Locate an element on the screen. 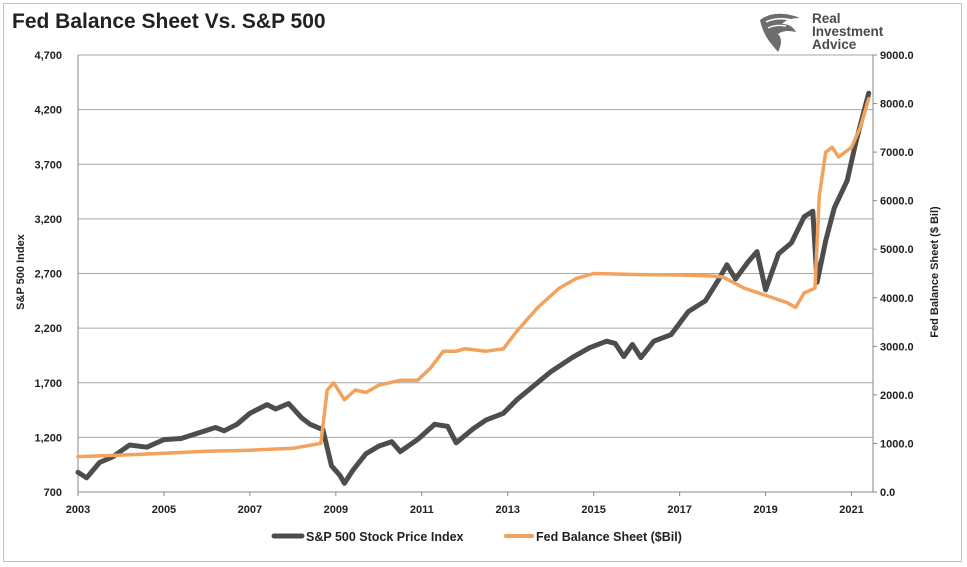 This screenshot has width=967, height=567. y-tick-label: 4,200 is located at coordinates (48, 111).